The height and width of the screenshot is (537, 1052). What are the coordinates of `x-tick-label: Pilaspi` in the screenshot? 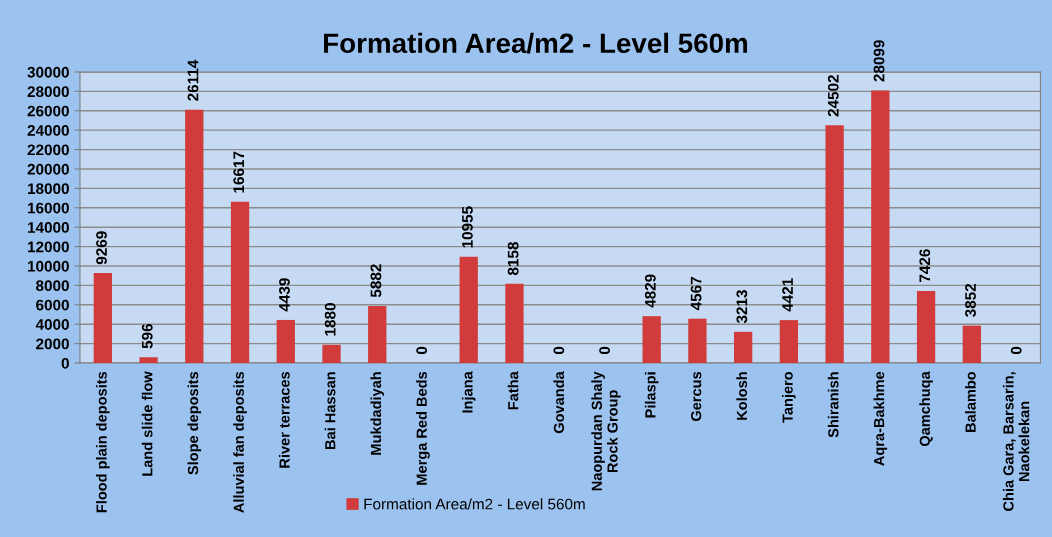 It's located at (651, 395).